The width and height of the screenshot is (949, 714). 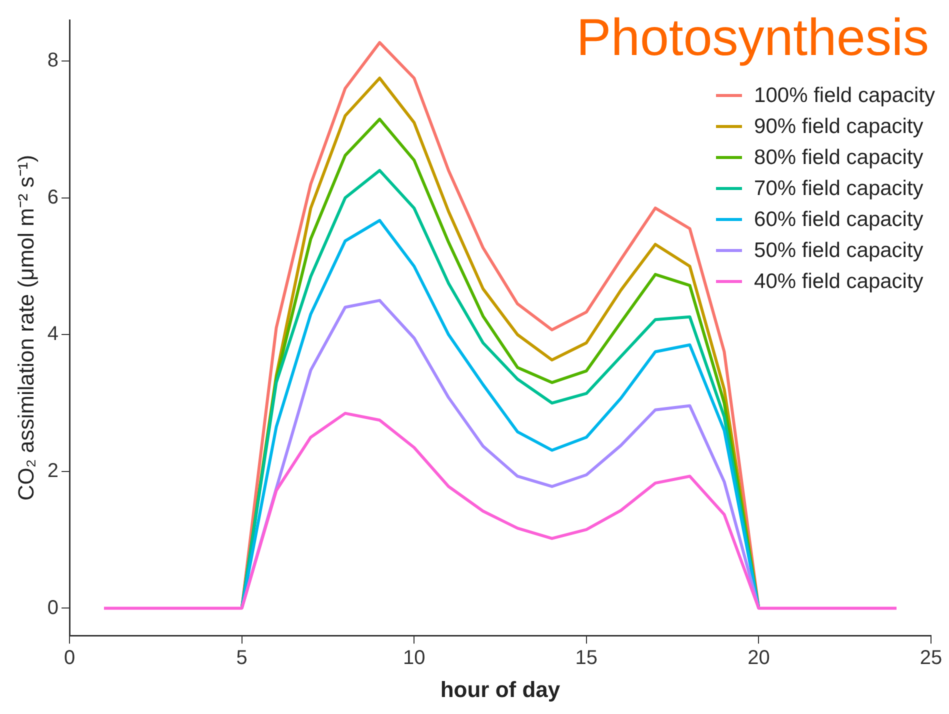 I want to click on legend-label: 90% field capacity, so click(x=839, y=126).